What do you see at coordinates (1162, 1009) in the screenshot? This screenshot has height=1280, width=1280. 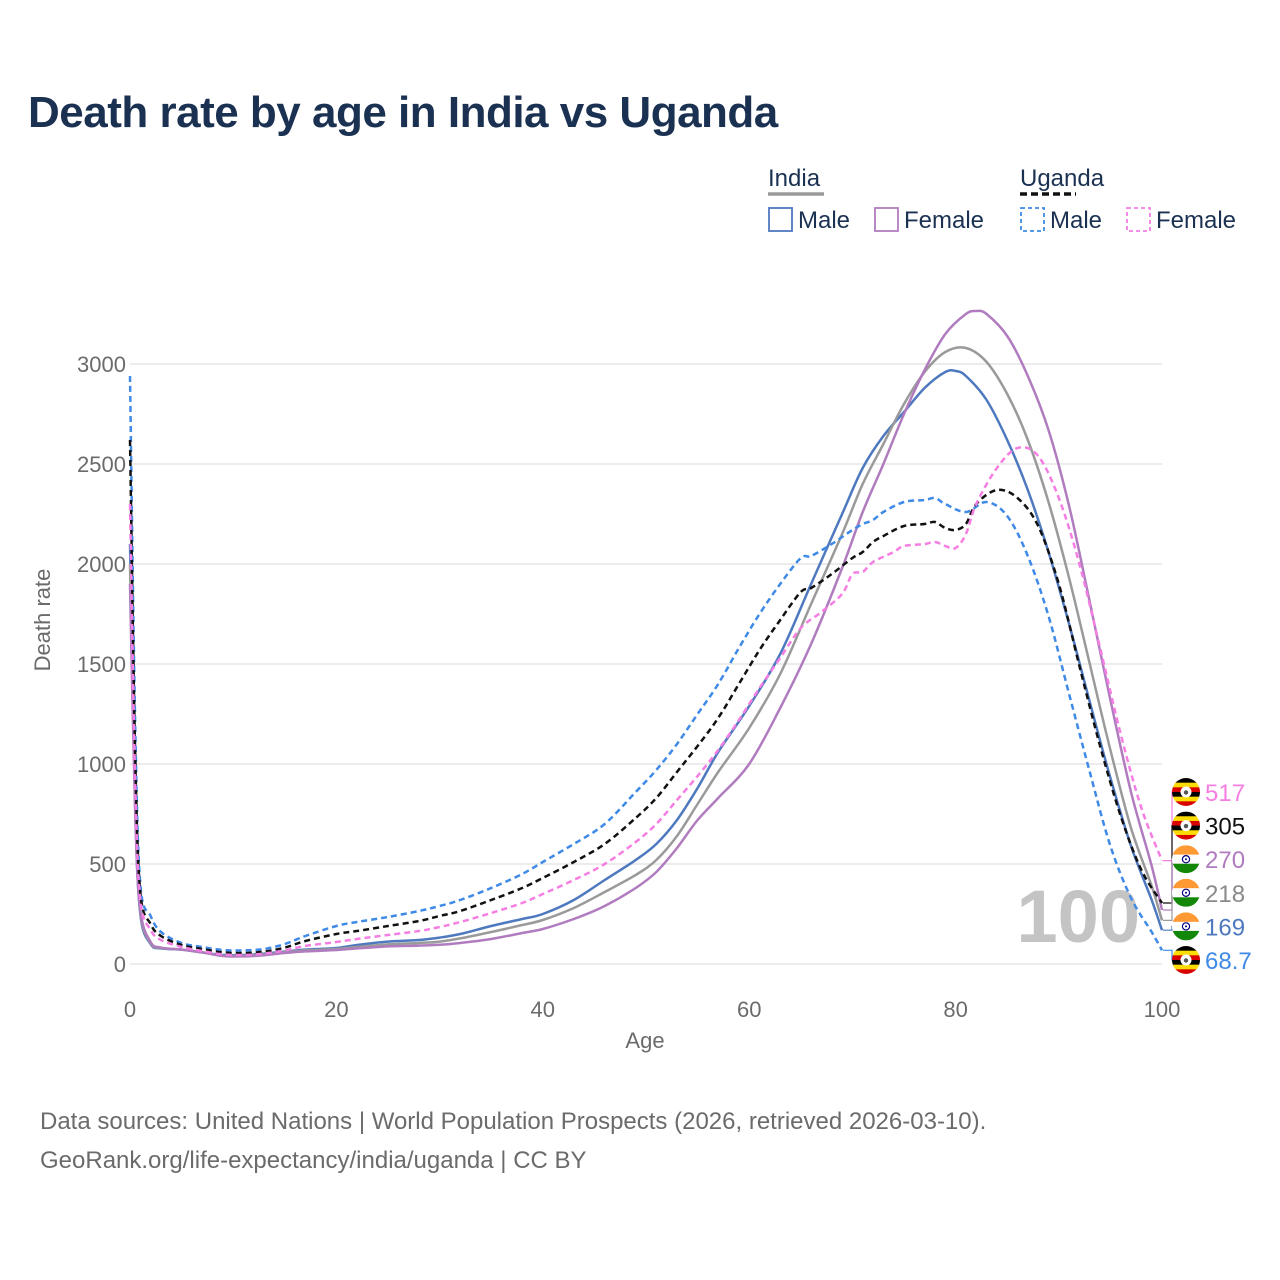 I see `x-tick-label: 100` at bounding box center [1162, 1009].